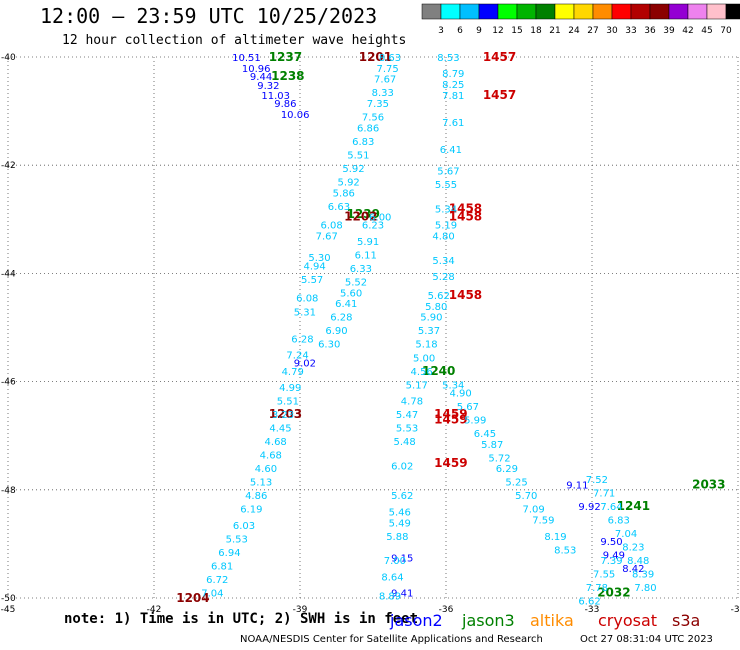  Describe the element at coordinates (407, 429) in the screenshot. I see `altika-data-label: 5.53` at that location.